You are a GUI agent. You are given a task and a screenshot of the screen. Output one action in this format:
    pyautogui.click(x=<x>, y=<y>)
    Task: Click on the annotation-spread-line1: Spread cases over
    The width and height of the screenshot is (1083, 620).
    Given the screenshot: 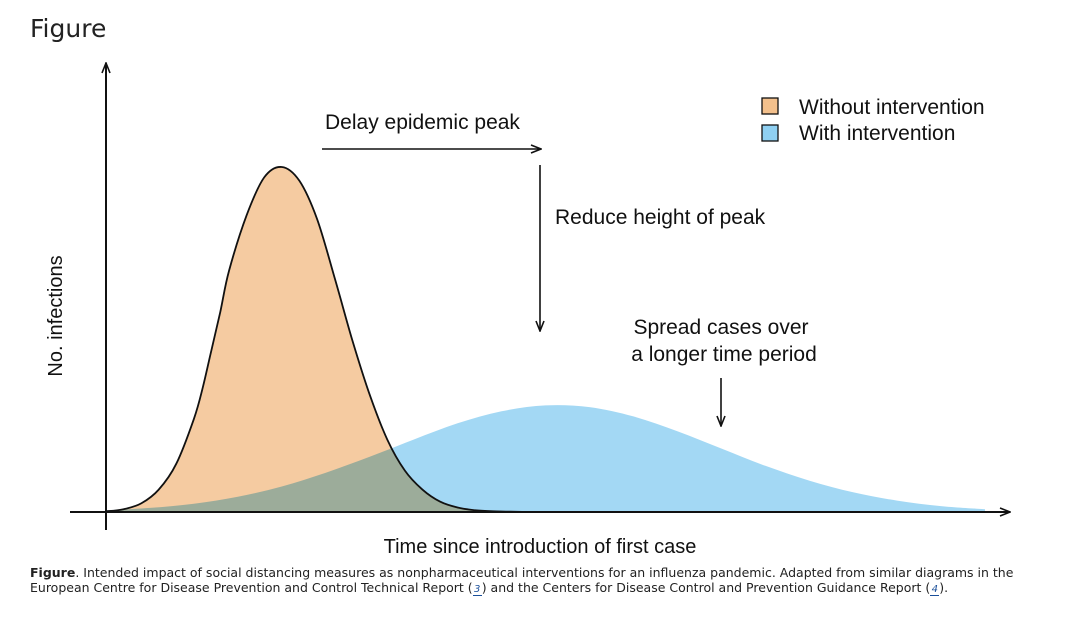 What is the action you would take?
    pyautogui.click(x=720, y=327)
    